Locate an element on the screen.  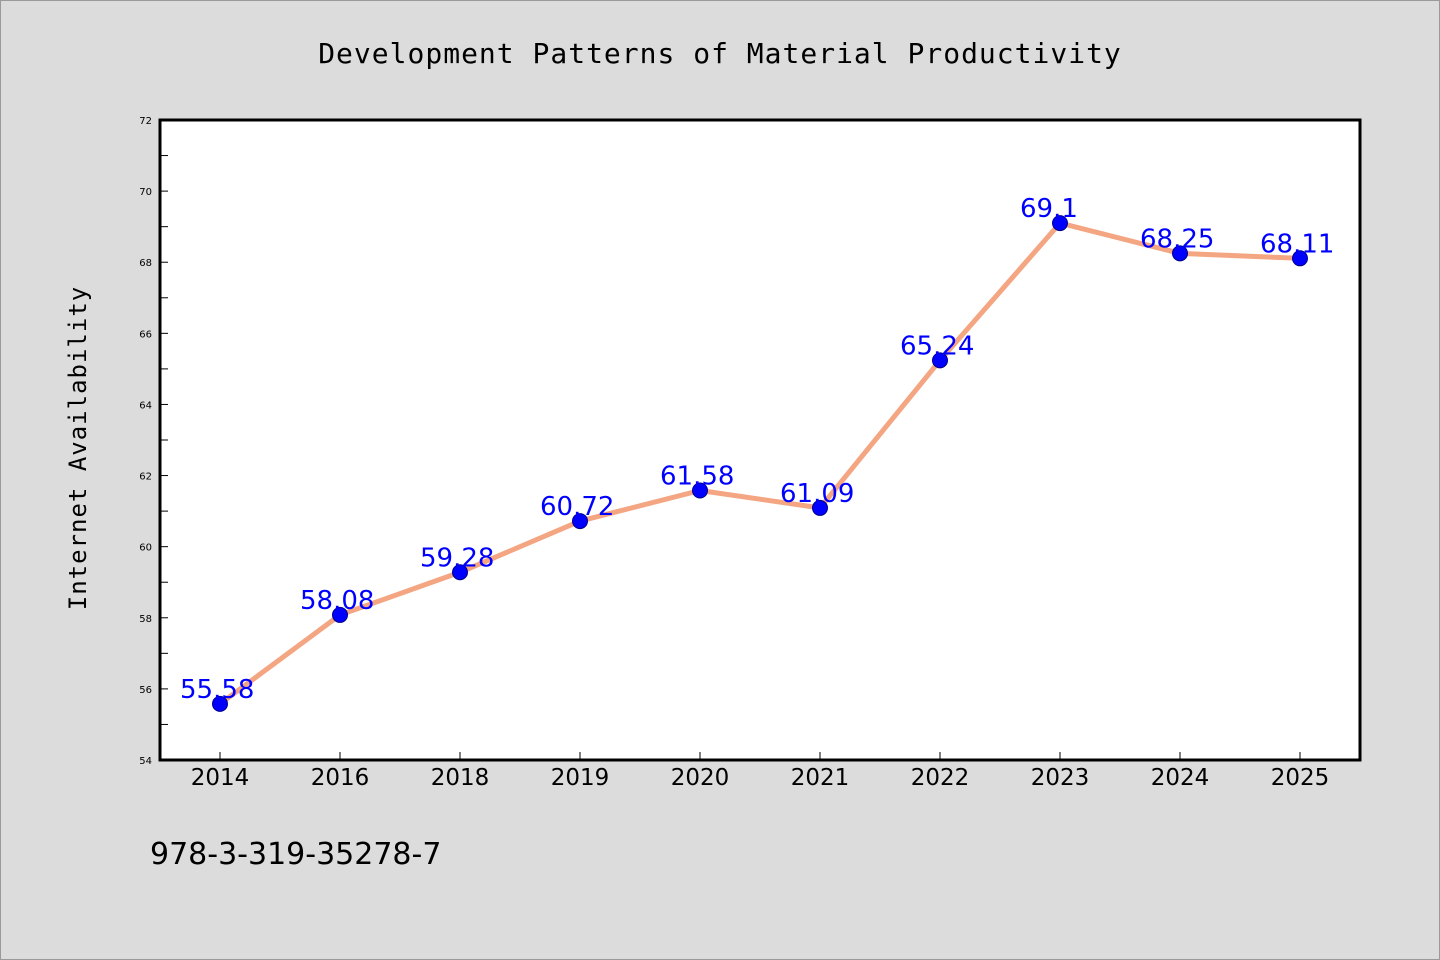
y-tick-label: 58 is located at coordinates (145, 619).